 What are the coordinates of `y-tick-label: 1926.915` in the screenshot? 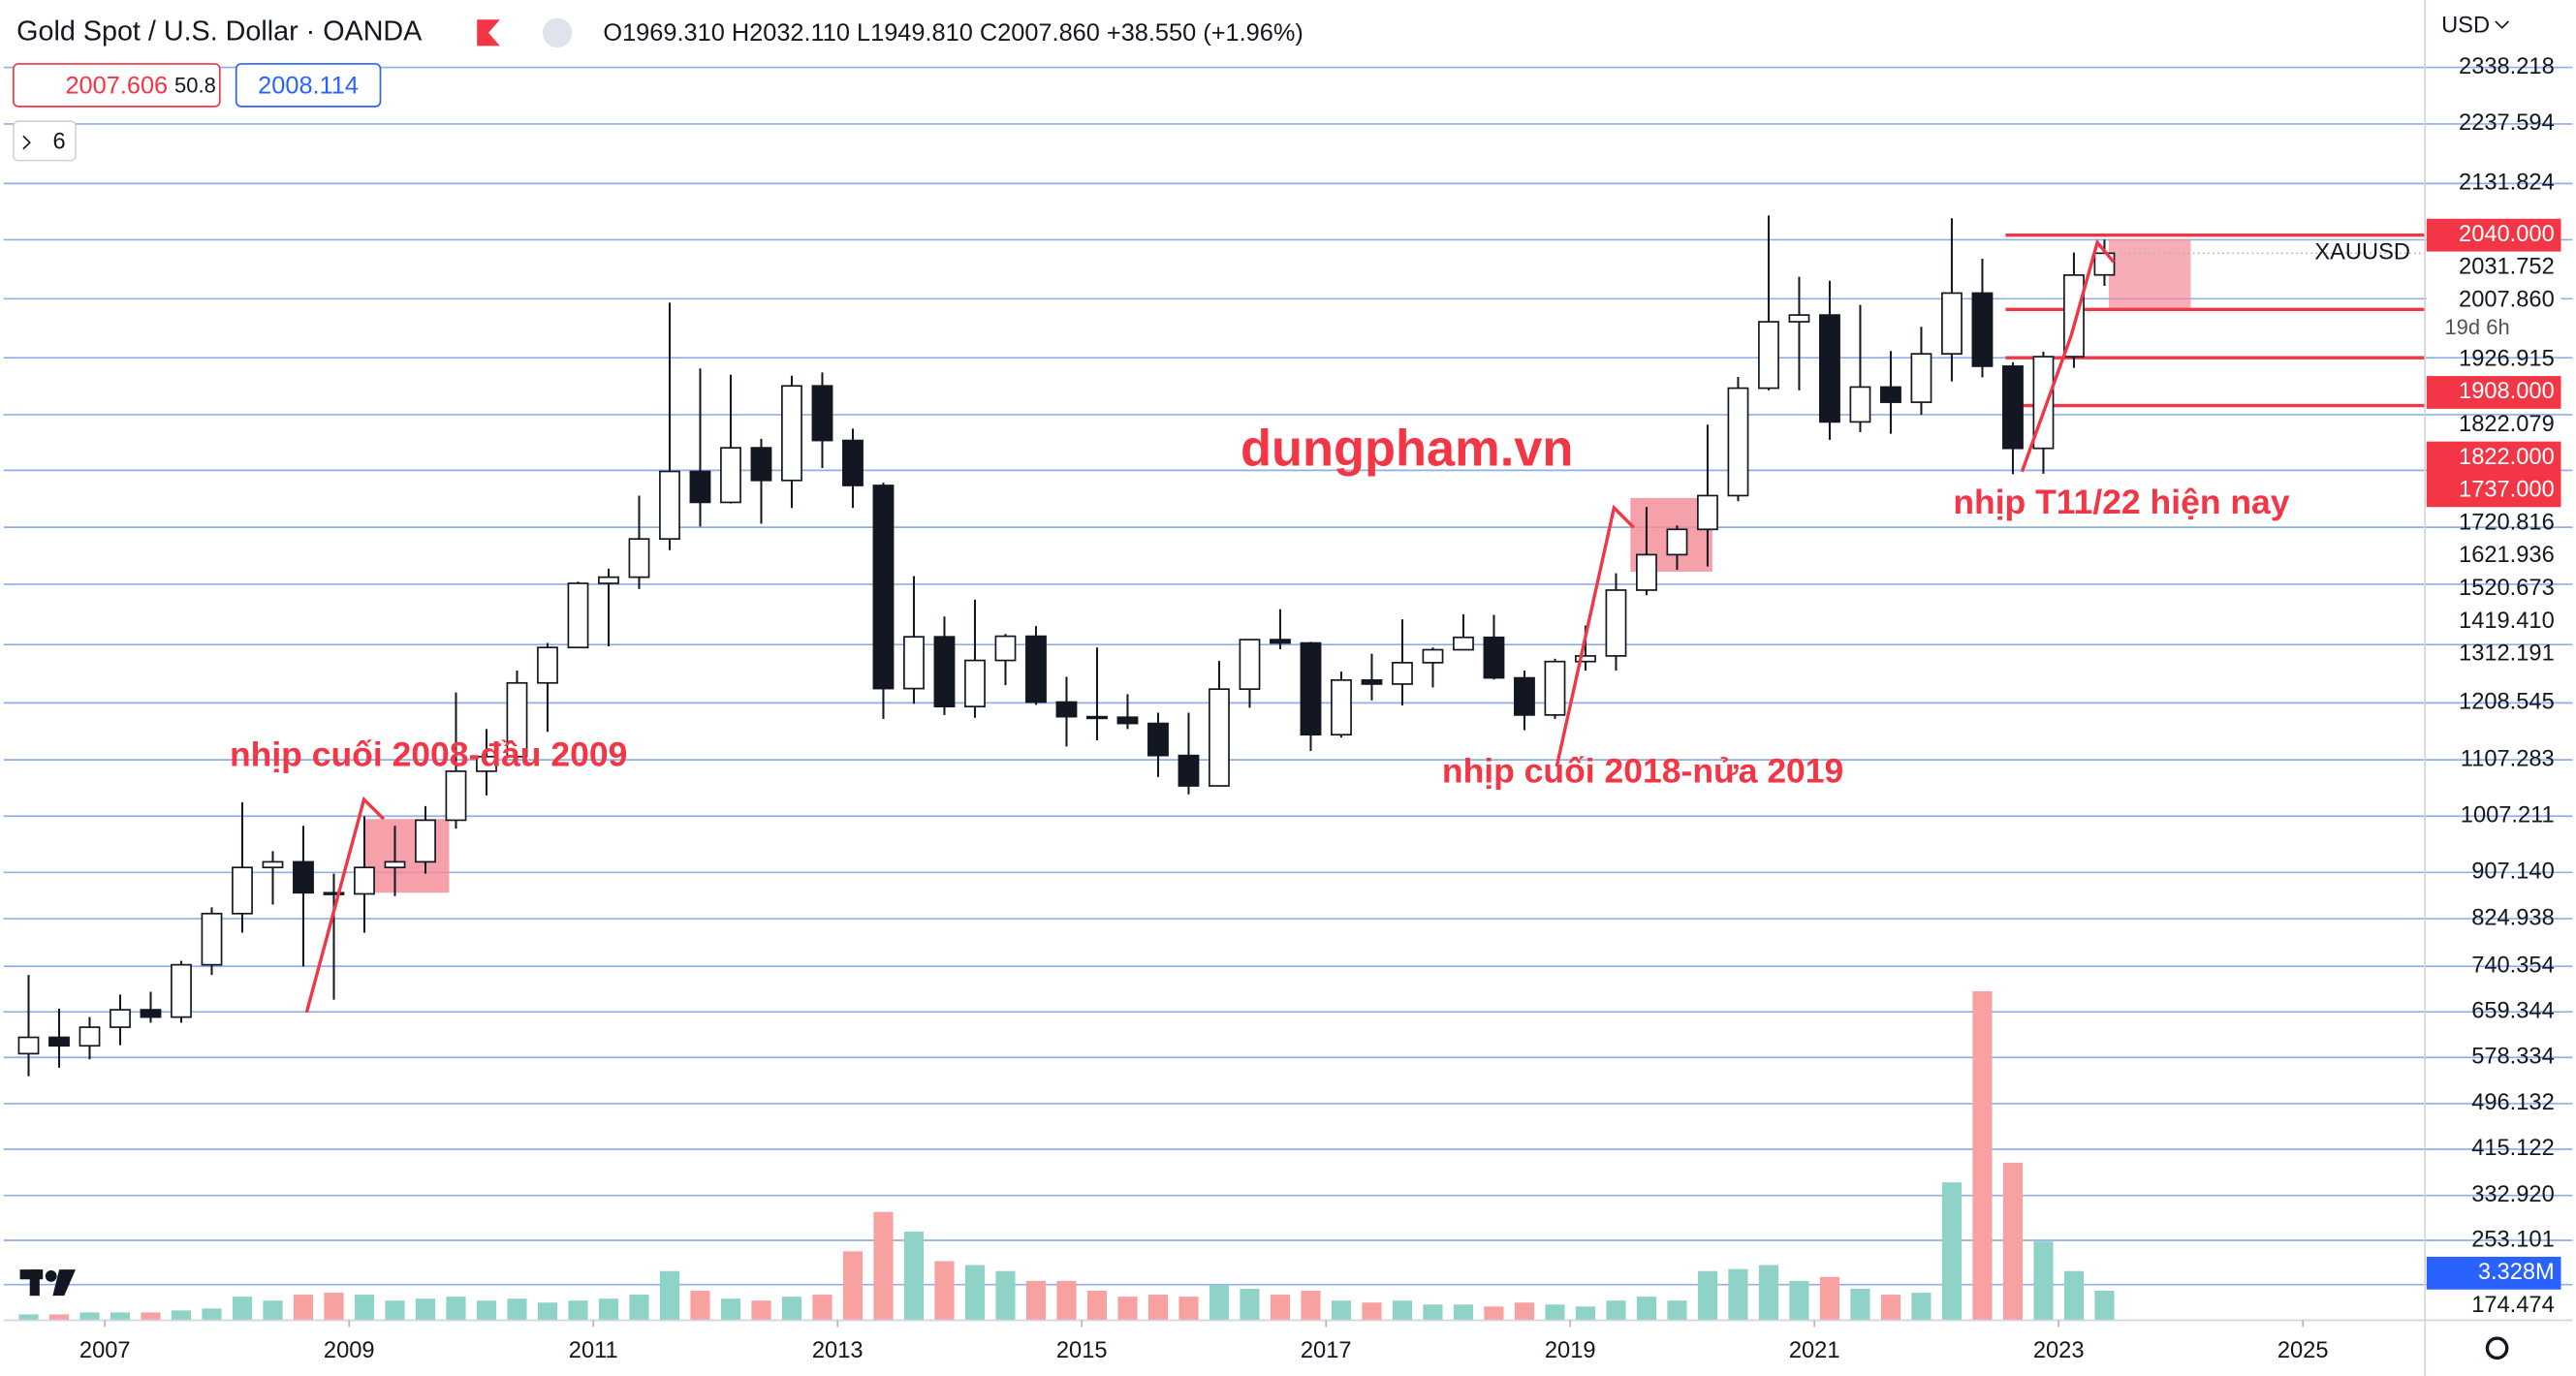 It's located at (2507, 359).